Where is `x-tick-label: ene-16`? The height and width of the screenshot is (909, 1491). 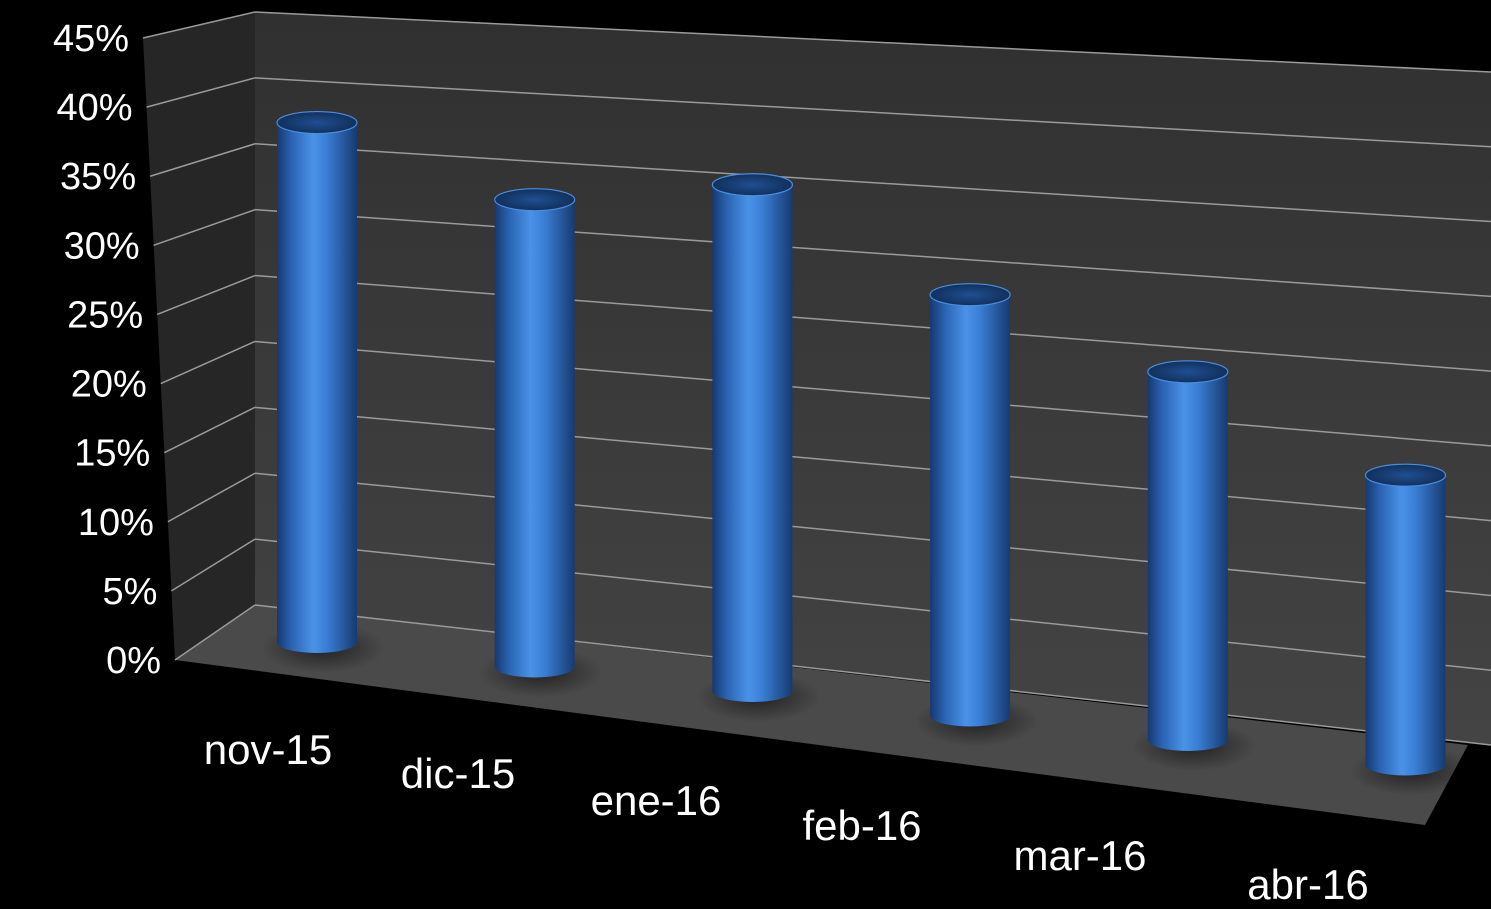
x-tick-label: ene-16 is located at coordinates (656, 800).